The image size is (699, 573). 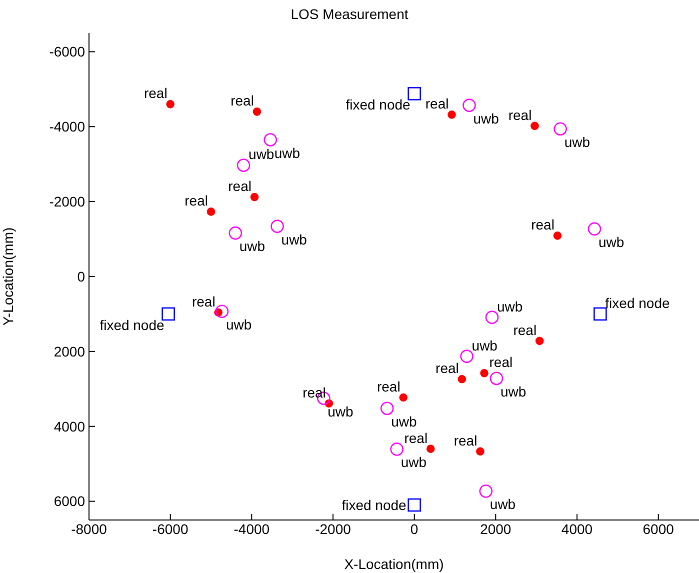 What do you see at coordinates (658, 528) in the screenshot?
I see `x-tick-label: 6000` at bounding box center [658, 528].